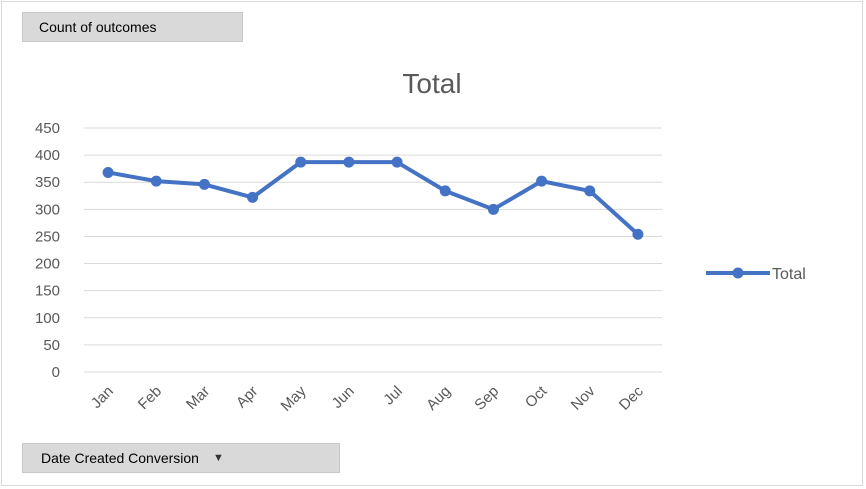  What do you see at coordinates (438, 398) in the screenshot?
I see `x-tick-label: Aug` at bounding box center [438, 398].